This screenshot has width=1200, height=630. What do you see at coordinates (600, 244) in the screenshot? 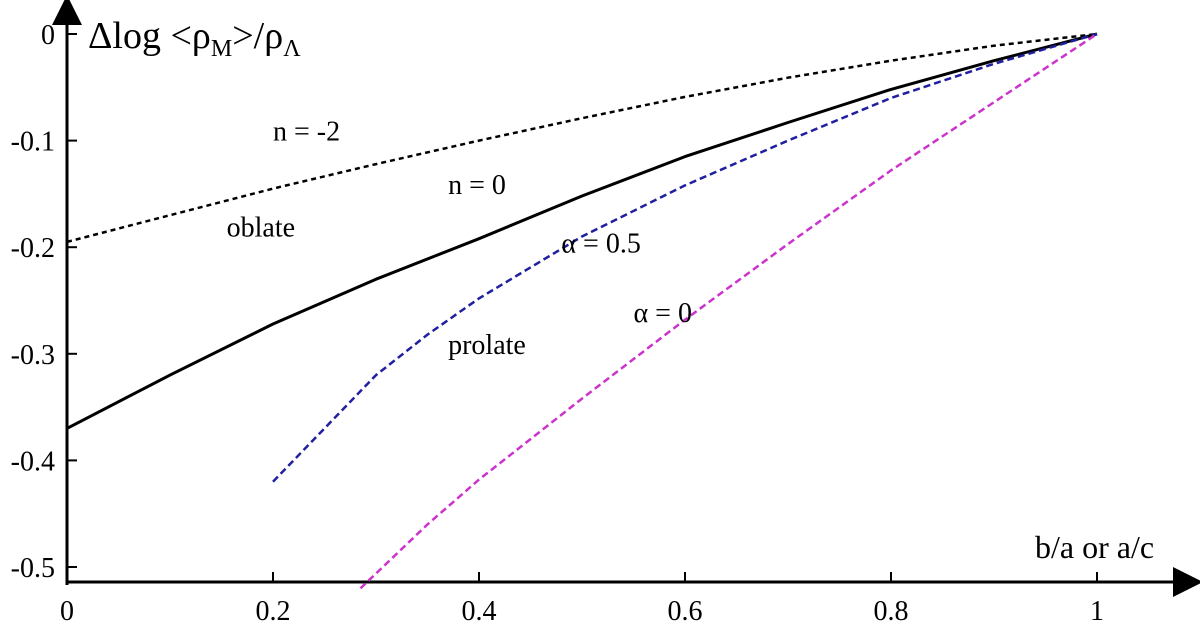
I see `annotation-alpha-0.5: α = 0.5` at bounding box center [600, 244].